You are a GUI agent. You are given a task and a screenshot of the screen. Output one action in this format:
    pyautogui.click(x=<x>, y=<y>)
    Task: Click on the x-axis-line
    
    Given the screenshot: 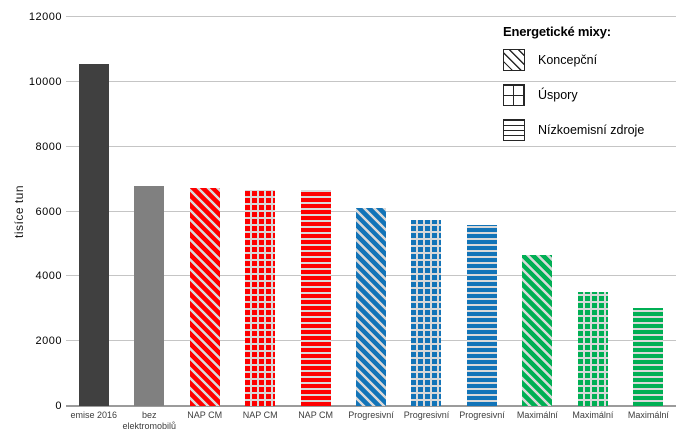 What is the action you would take?
    pyautogui.click(x=371, y=406)
    